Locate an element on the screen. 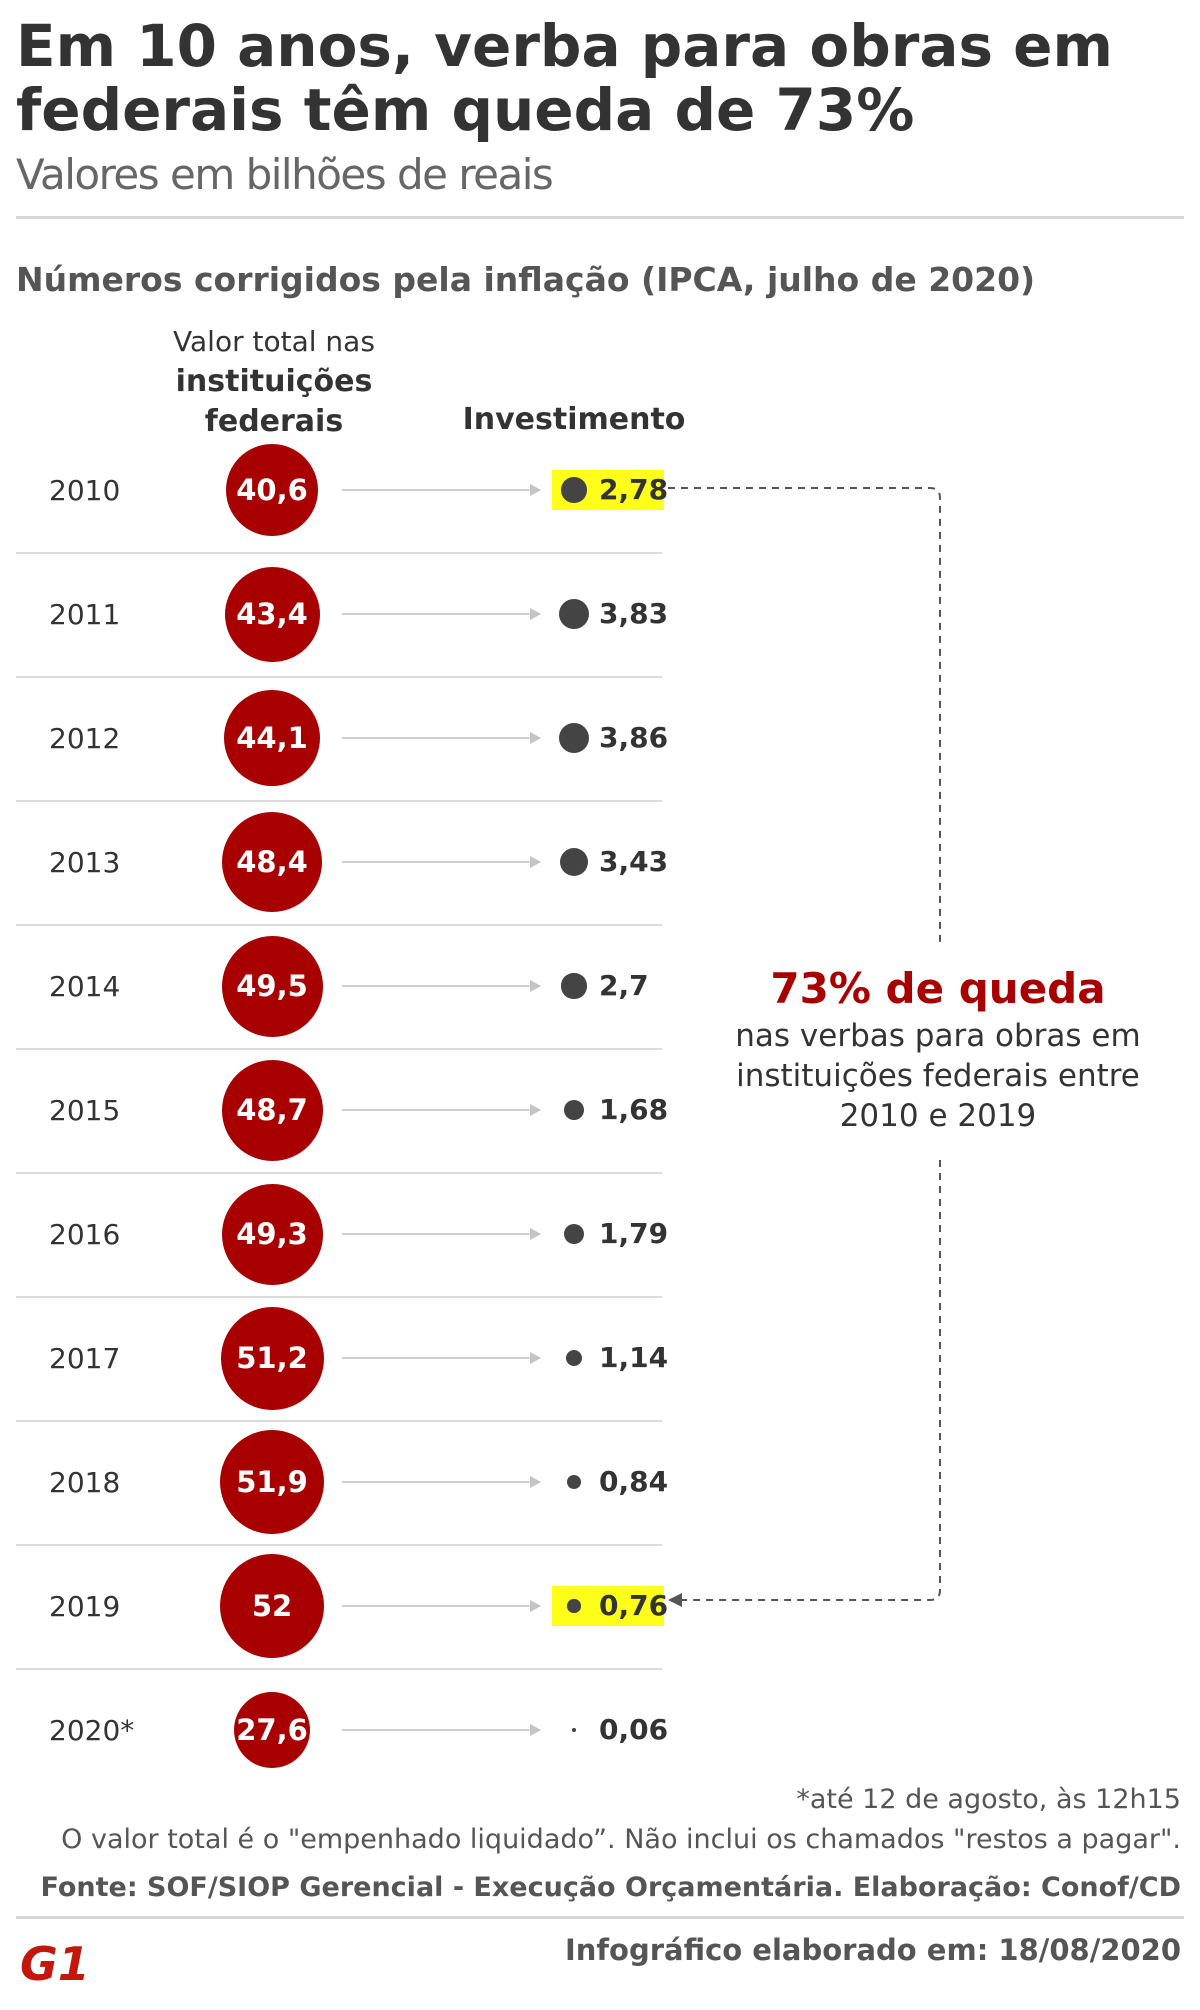  investment-value: 3,83 is located at coordinates (634, 613).